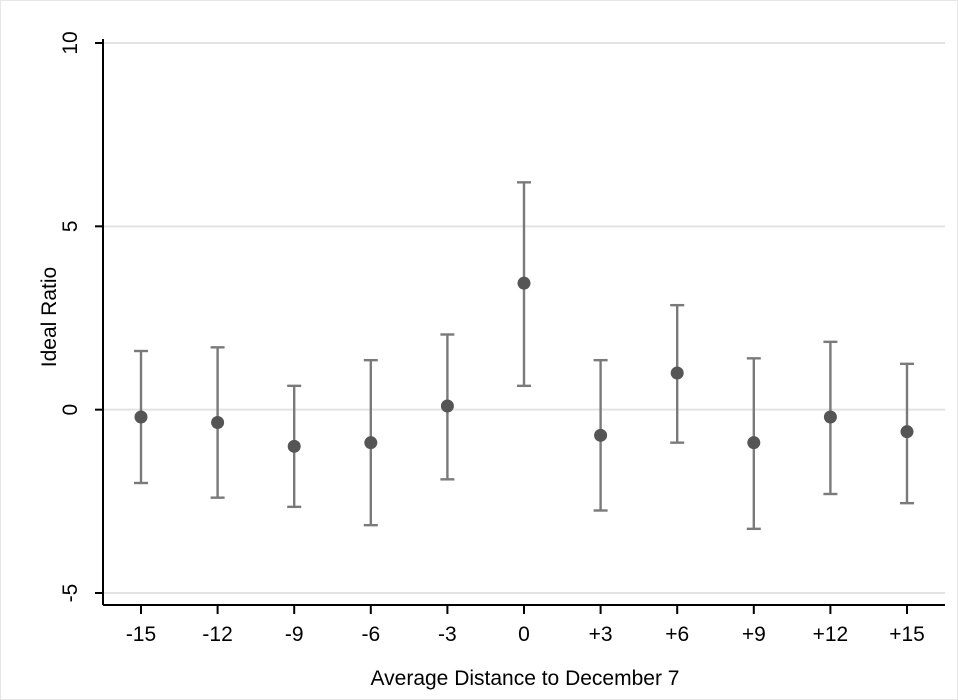  What do you see at coordinates (294, 634) in the screenshot?
I see `x-tick-label: -9` at bounding box center [294, 634].